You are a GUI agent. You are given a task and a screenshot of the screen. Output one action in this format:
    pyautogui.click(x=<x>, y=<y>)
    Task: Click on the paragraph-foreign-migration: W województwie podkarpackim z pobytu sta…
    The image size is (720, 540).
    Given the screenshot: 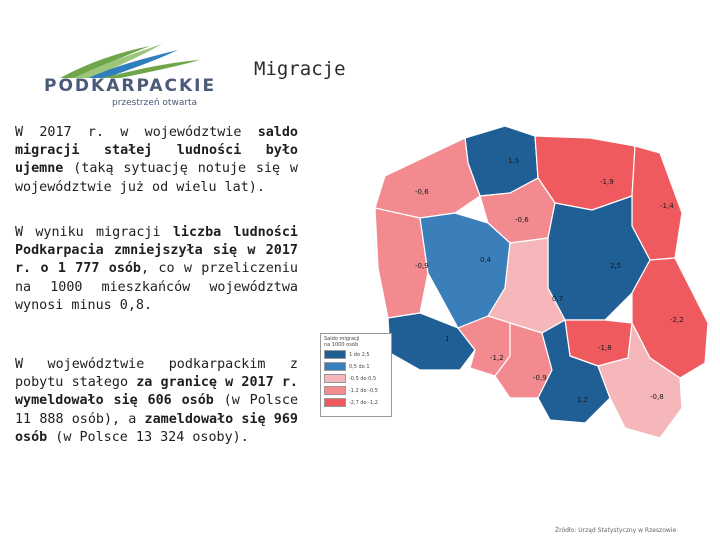 What is the action you would take?
    pyautogui.click(x=156, y=401)
    